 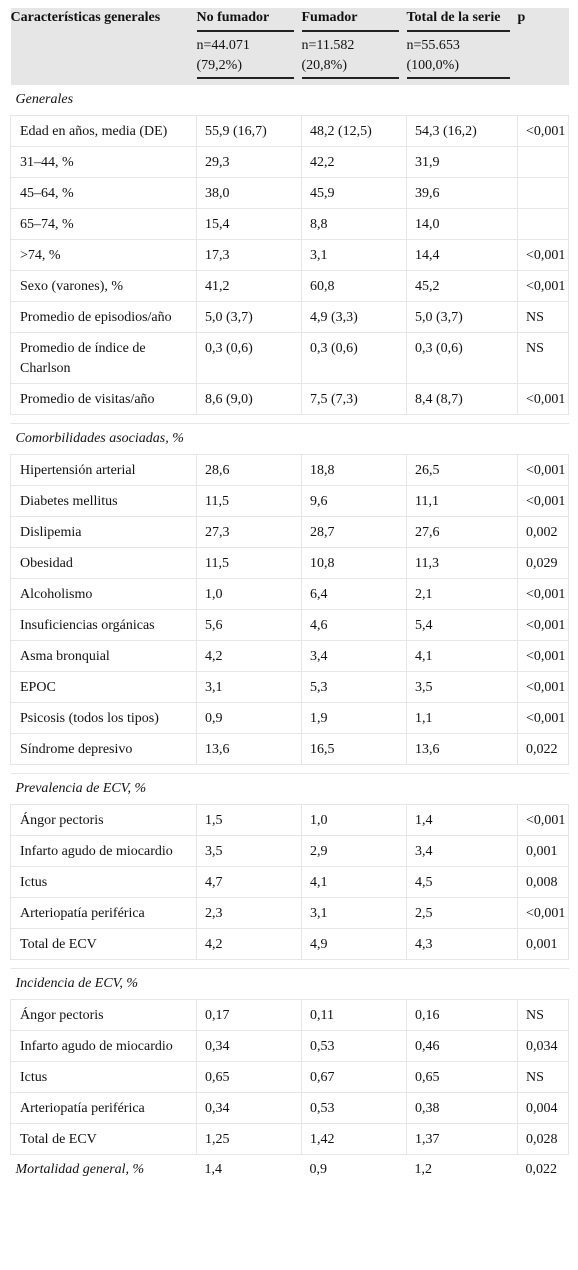 I want to click on cell-non-smoker: 55,9 (16,7), so click(x=249, y=131).